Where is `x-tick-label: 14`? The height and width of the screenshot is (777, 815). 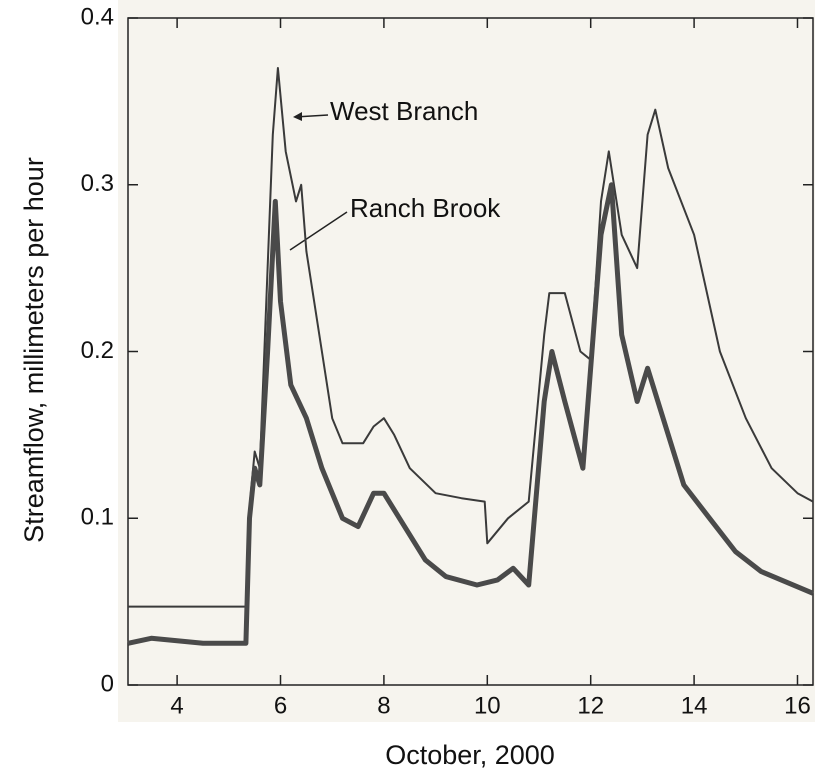 x-tick-label: 14 is located at coordinates (694, 705).